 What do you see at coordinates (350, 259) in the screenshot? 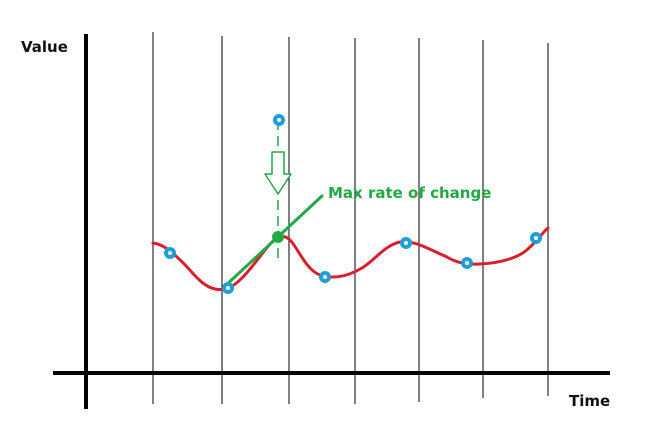
I see `signal-curve` at bounding box center [350, 259].